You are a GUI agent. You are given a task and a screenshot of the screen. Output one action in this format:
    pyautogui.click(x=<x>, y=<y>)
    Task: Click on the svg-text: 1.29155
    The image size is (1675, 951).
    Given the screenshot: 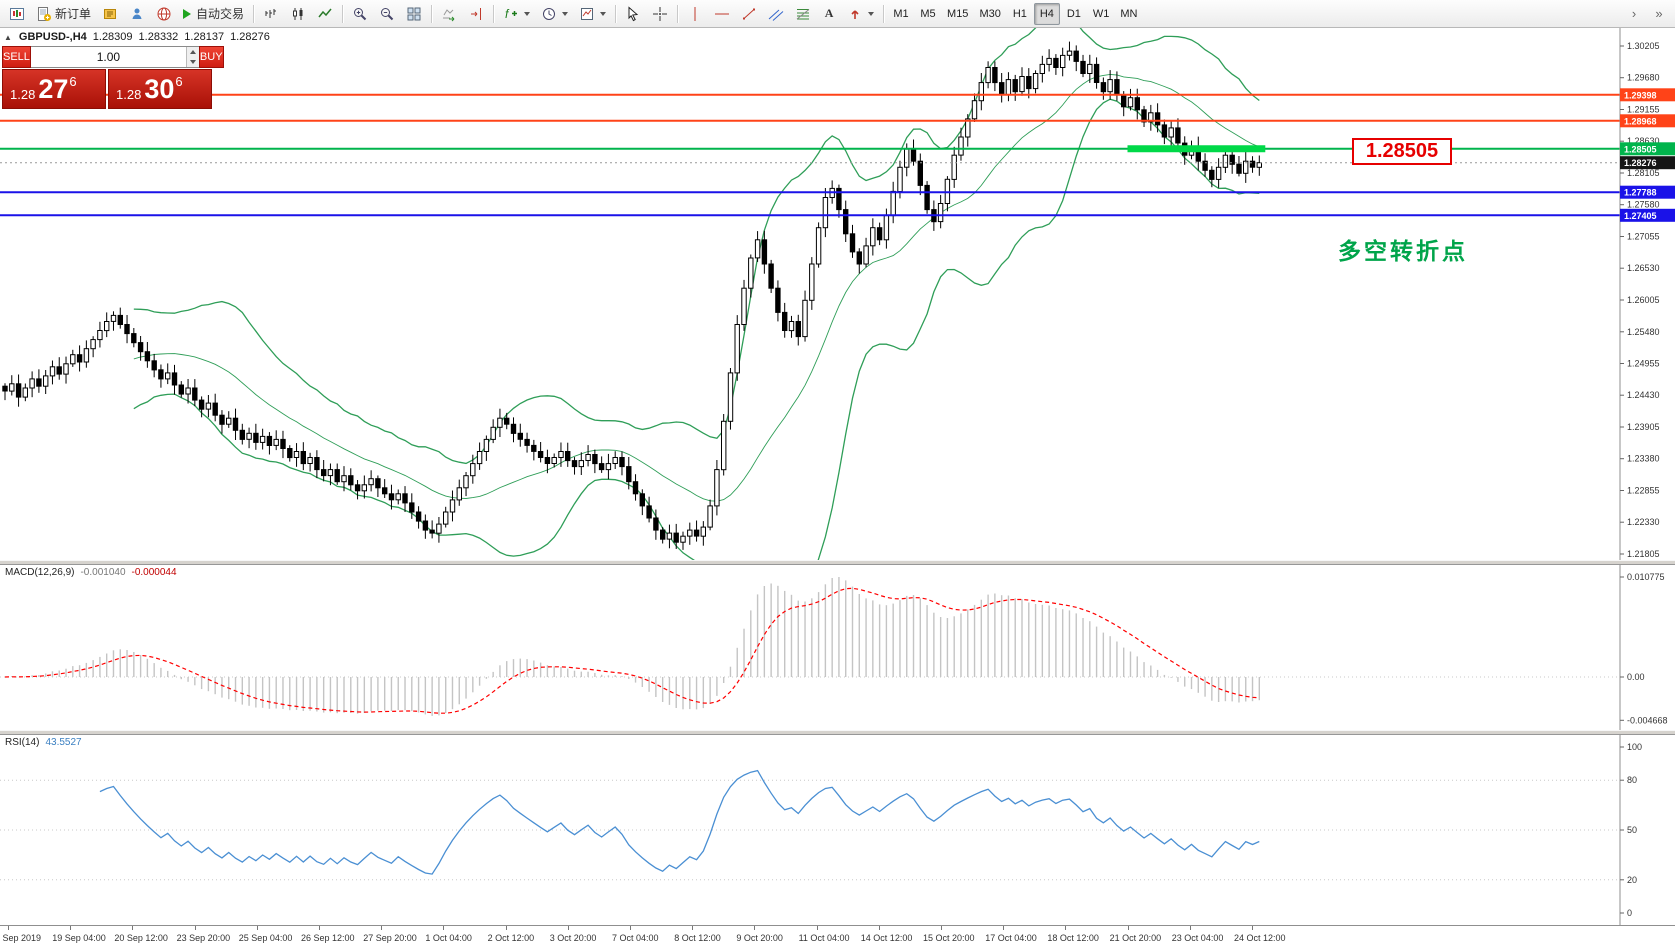 What is the action you would take?
    pyautogui.click(x=1643, y=110)
    